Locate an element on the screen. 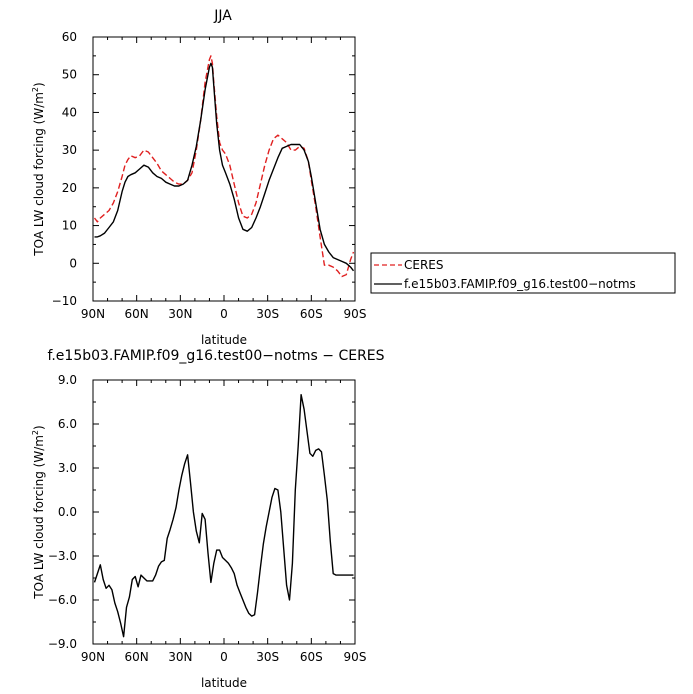 This screenshot has height=694, width=693. bottom-y-axis-label: TOA LW cloud forcing (W/m2) is located at coordinates (38, 512).